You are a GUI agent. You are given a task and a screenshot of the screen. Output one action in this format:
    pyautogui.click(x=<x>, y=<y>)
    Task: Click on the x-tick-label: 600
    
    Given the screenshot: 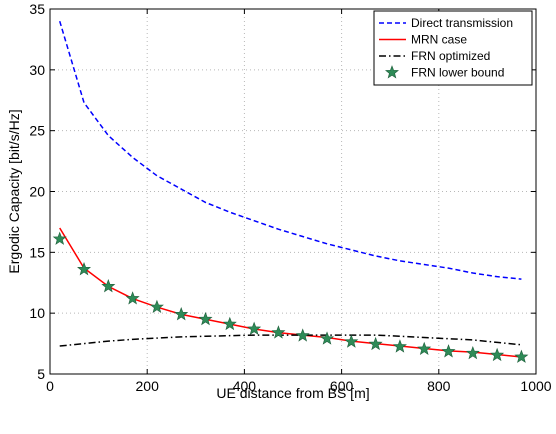 What is the action you would take?
    pyautogui.click(x=342, y=386)
    